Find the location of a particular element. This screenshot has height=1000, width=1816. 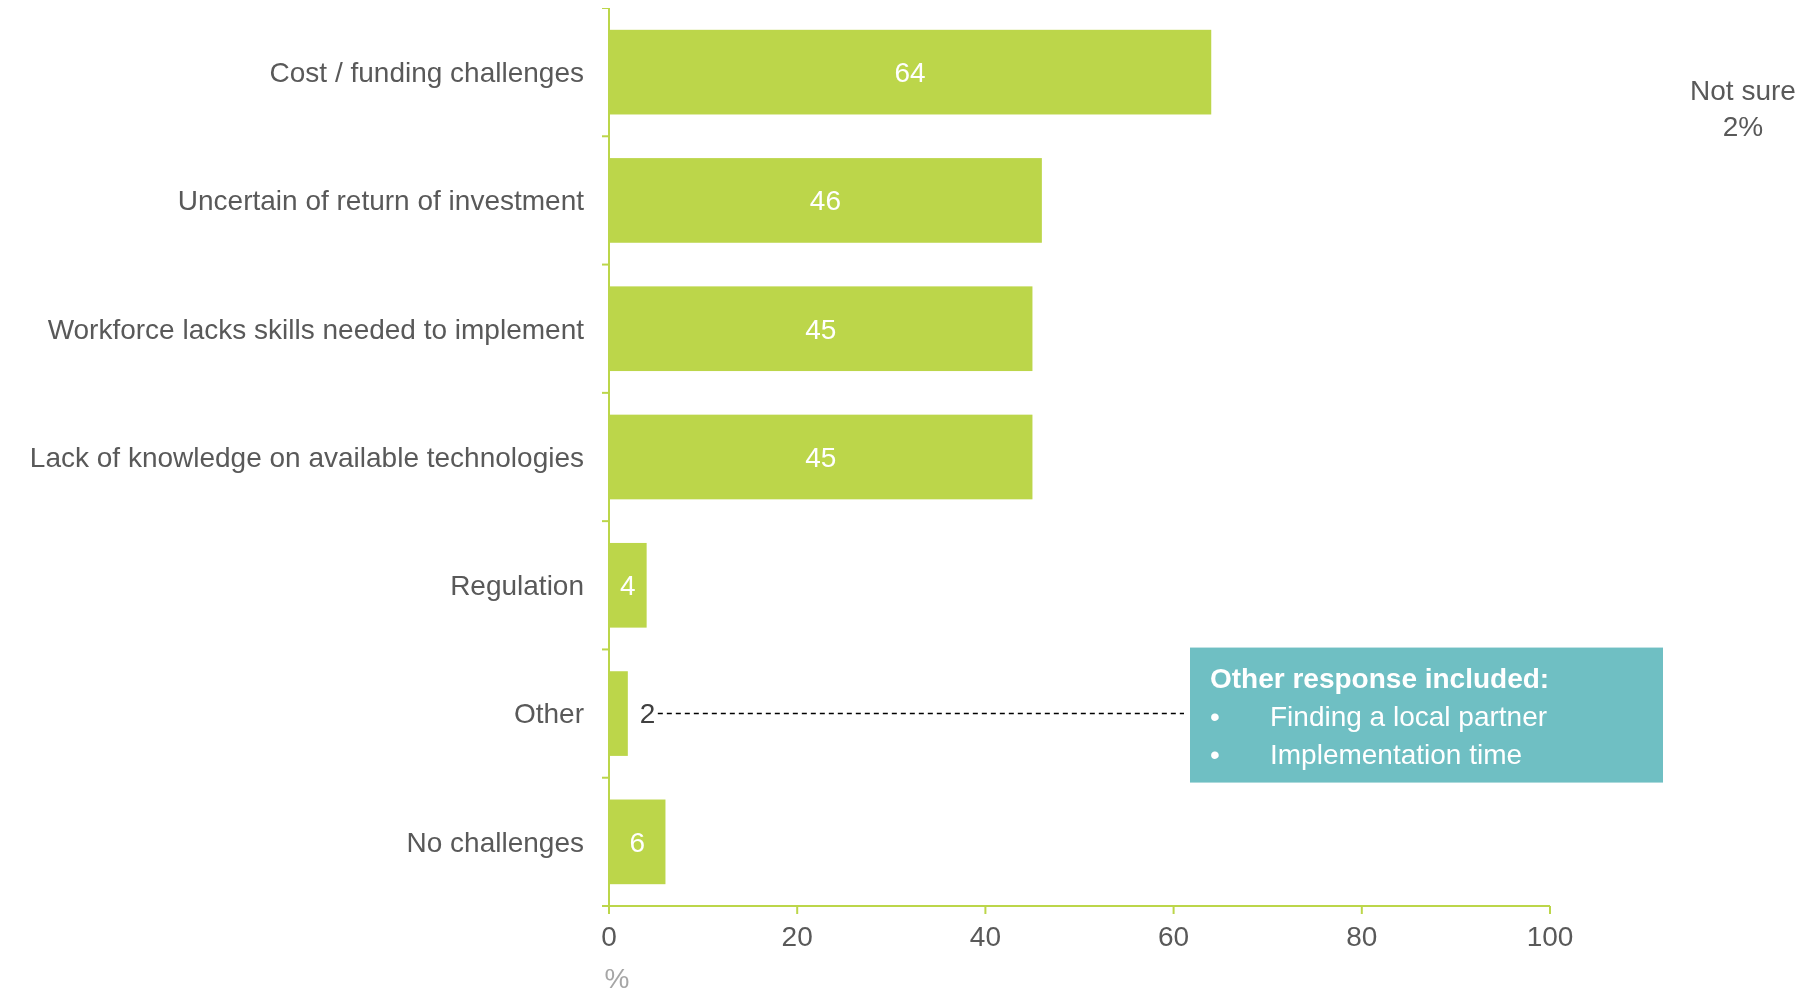

x-tick-label: 40 is located at coordinates (985, 936).